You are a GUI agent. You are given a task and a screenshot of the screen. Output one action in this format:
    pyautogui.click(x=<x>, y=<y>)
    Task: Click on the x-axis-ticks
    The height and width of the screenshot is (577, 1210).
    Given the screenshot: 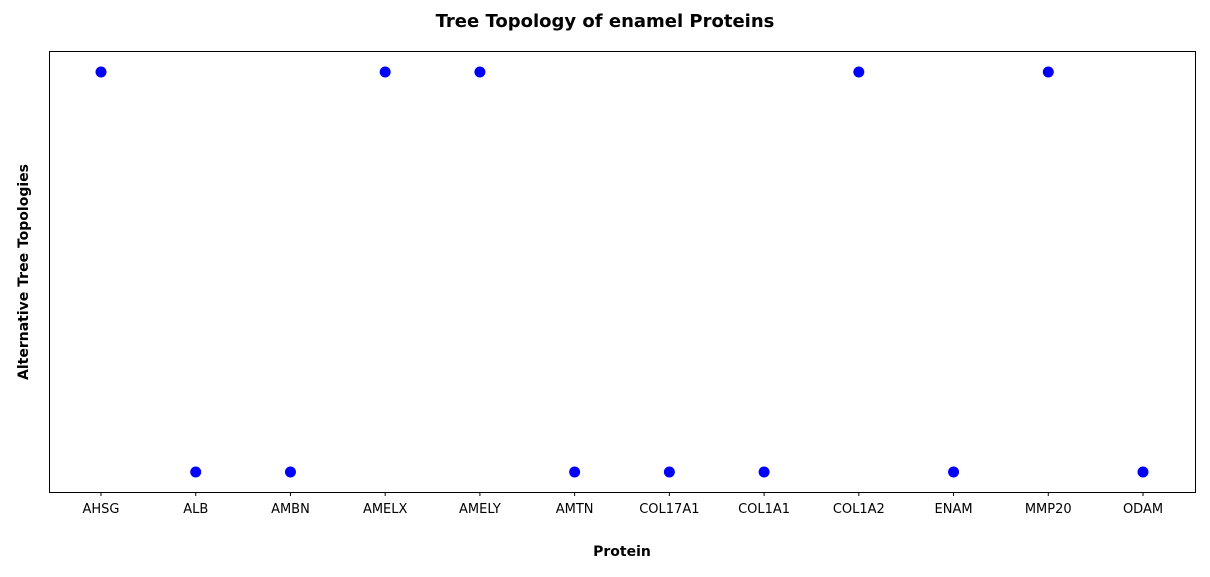 What is the action you would take?
    pyautogui.click(x=622, y=494)
    